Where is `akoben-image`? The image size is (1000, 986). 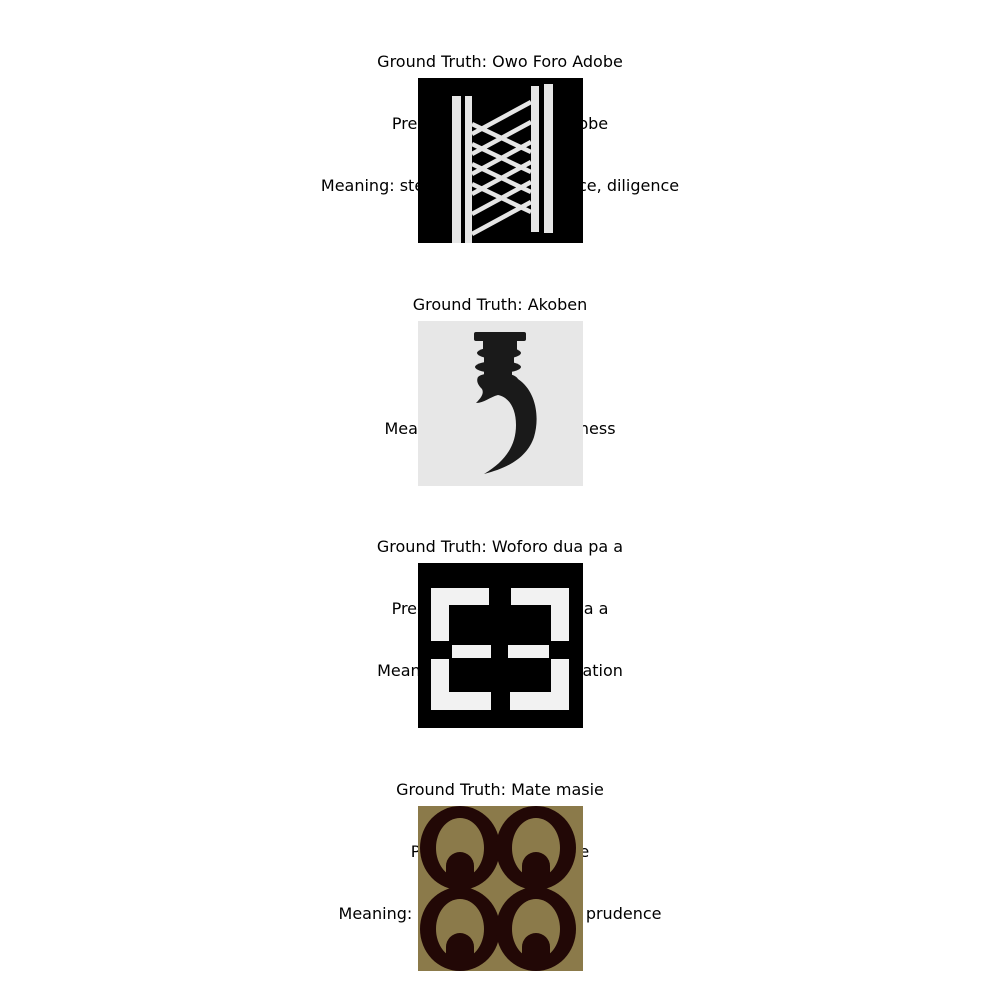 akoben-image is located at coordinates (500, 403).